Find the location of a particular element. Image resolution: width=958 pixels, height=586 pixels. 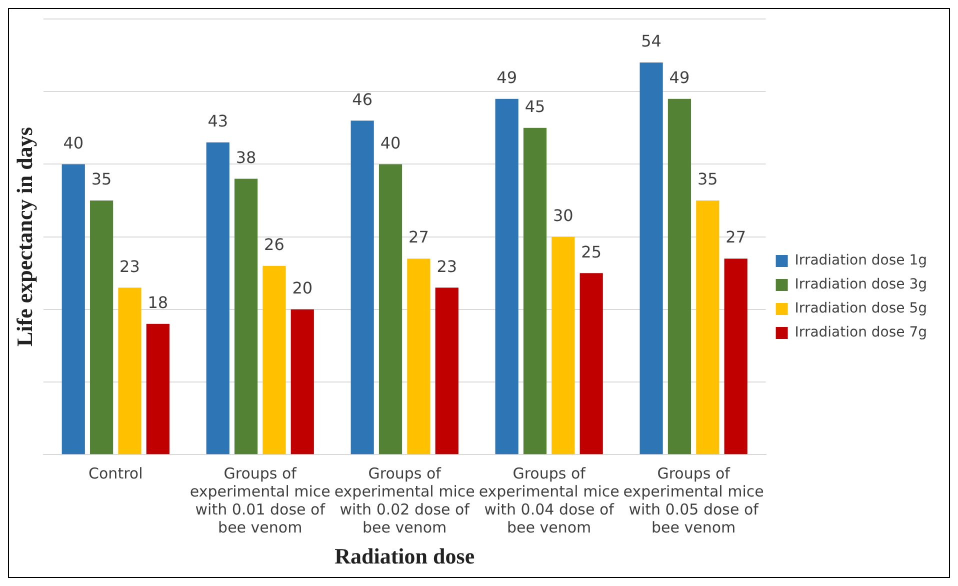

x-tick-label: Groups of experimental mice with 0.05 dose of bee venom is located at coordinates (693, 500).